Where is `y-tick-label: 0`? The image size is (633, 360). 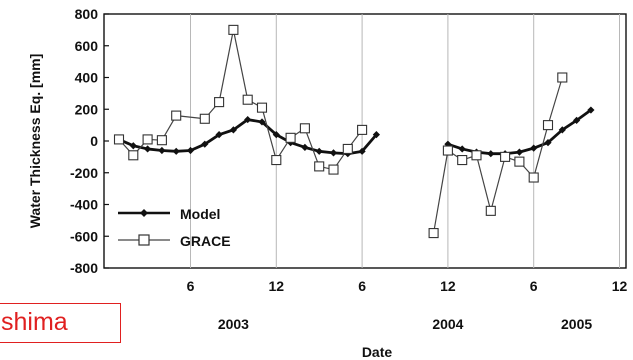
y-tick-label: 0 is located at coordinates (94, 141).